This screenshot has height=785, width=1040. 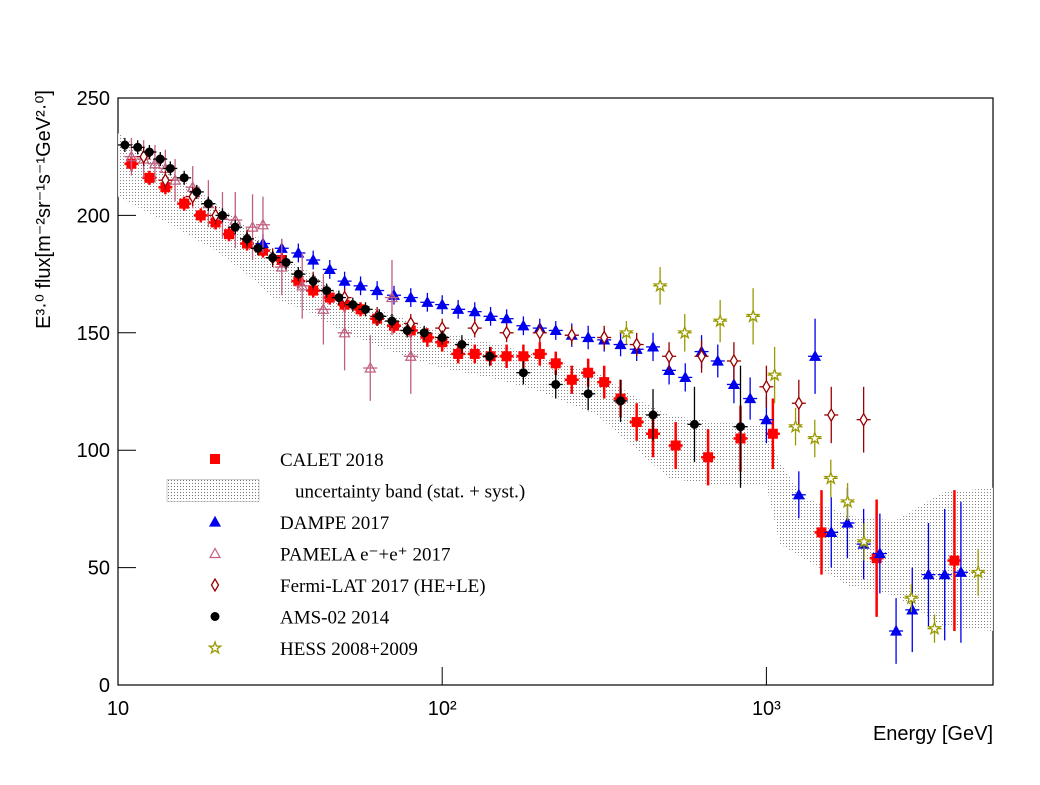 What do you see at coordinates (334, 523) in the screenshot?
I see `legend-label: DAMPE 2017` at bounding box center [334, 523].